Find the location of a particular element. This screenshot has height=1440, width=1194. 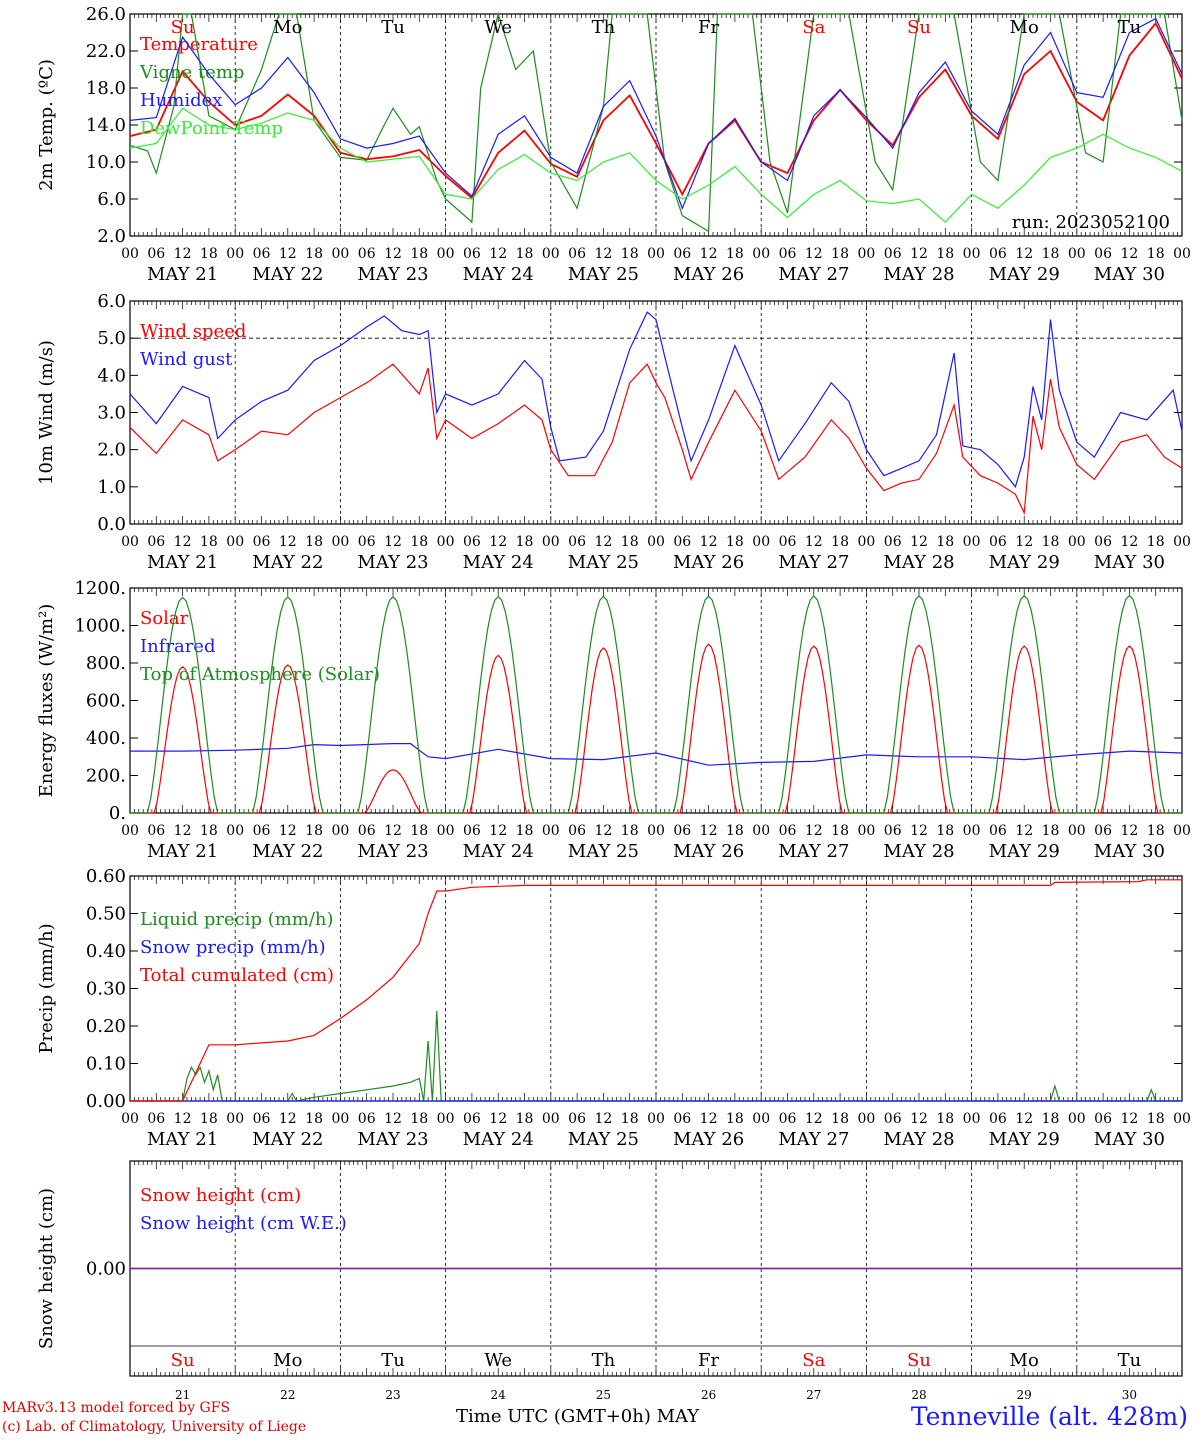

strip-day-number: 23 is located at coordinates (392, 1395).